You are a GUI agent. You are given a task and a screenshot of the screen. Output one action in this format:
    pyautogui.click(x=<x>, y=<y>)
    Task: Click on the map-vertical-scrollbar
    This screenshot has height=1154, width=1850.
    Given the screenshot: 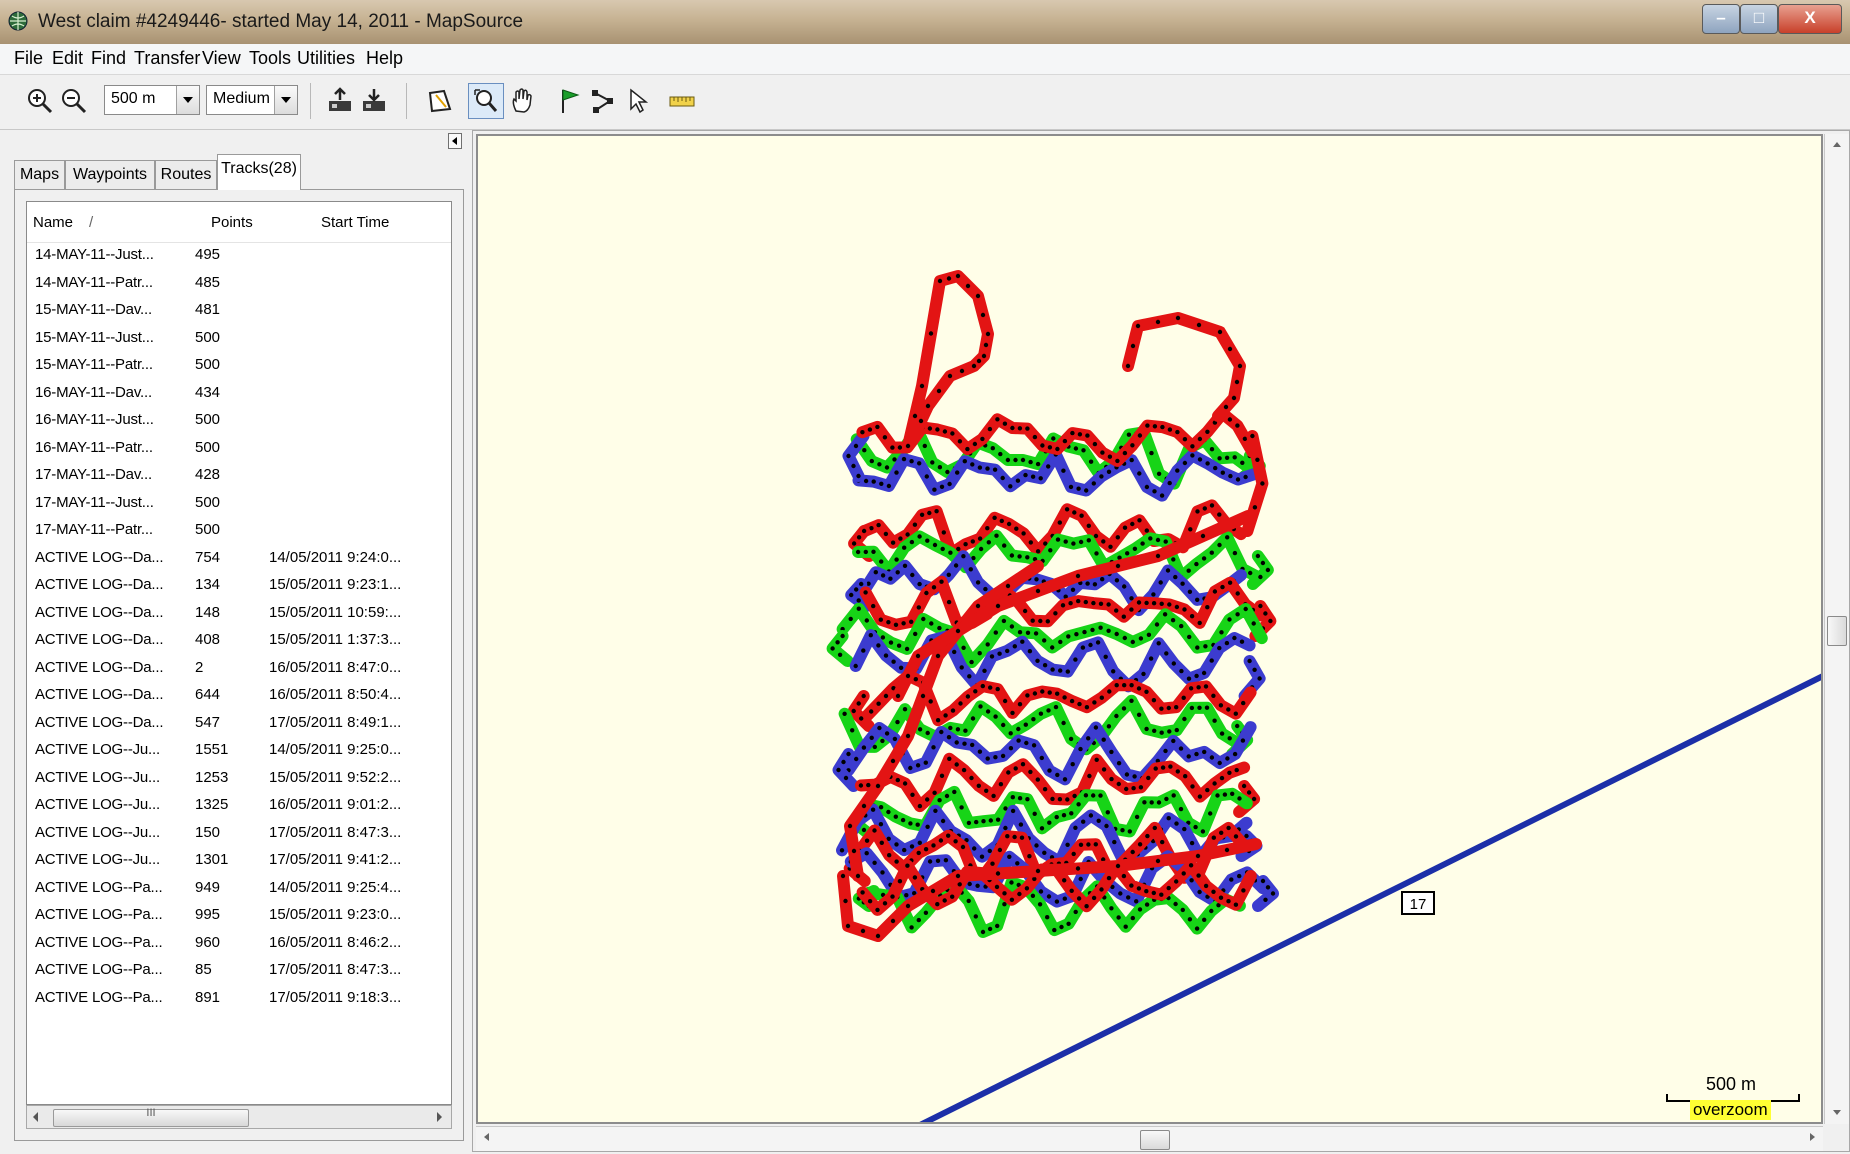 What is the action you would take?
    pyautogui.click(x=1836, y=629)
    